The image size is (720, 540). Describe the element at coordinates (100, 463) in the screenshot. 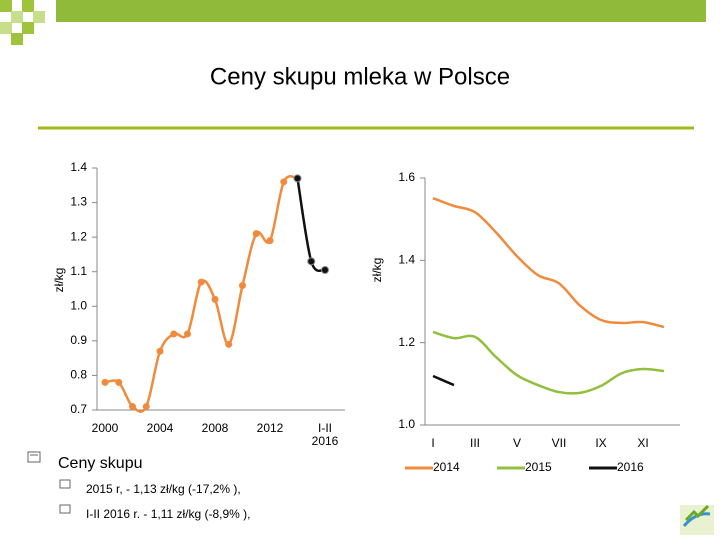

I see `bullet-main: Ceny skupu` at that location.